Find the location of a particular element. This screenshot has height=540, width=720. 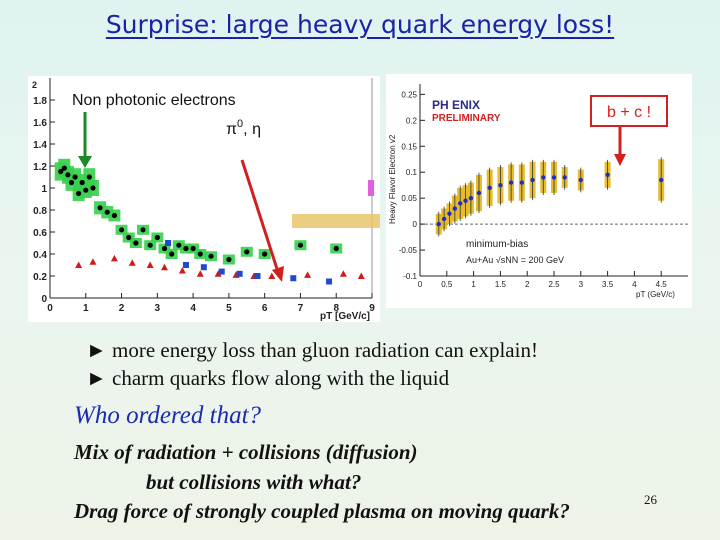

y-tick-label: 0.4 is located at coordinates (40, 255).